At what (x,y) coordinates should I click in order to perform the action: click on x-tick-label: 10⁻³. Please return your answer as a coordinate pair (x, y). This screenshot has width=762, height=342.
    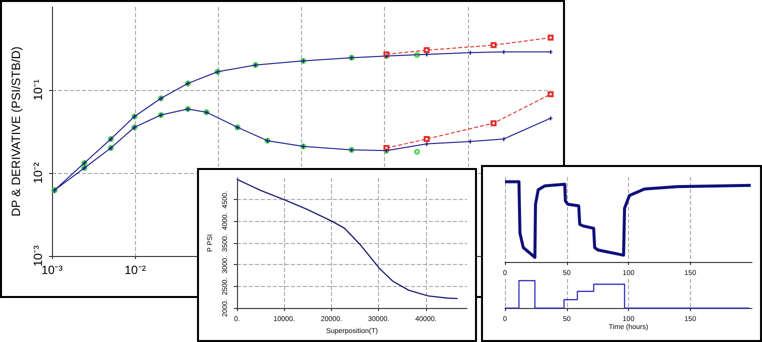
    Looking at the image, I should click on (52, 270).